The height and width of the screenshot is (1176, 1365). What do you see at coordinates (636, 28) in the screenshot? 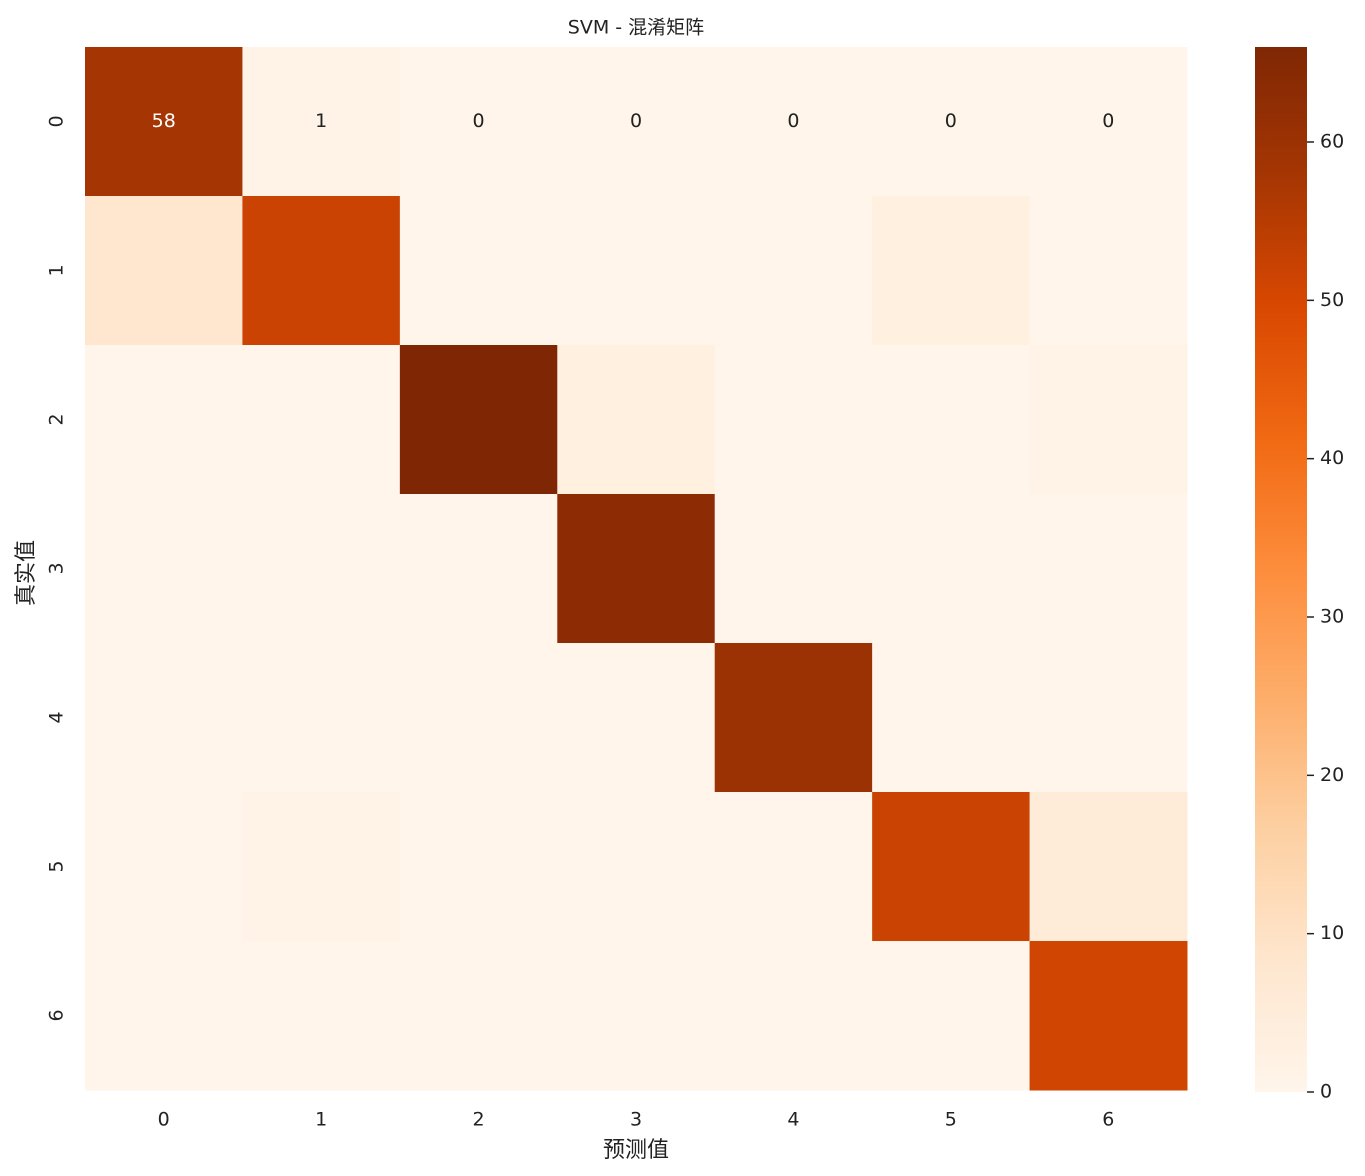
I see `chart-title: SVM - 混淆矩阵` at bounding box center [636, 28].